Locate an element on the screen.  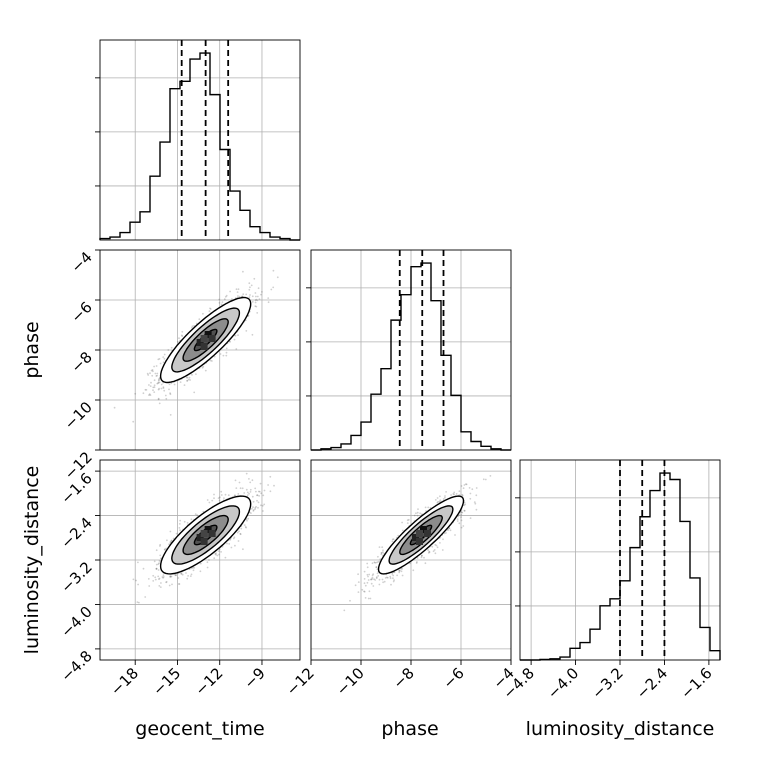
x-tick-label: −8 is located at coordinates (403, 678).